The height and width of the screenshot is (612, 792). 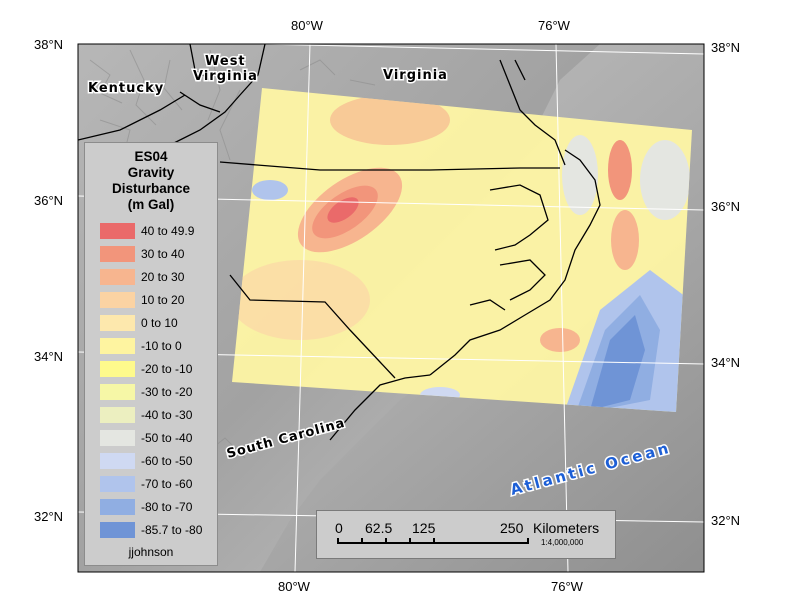 What do you see at coordinates (424, 528) in the screenshot?
I see `scale-tick-label: 125` at bounding box center [424, 528].